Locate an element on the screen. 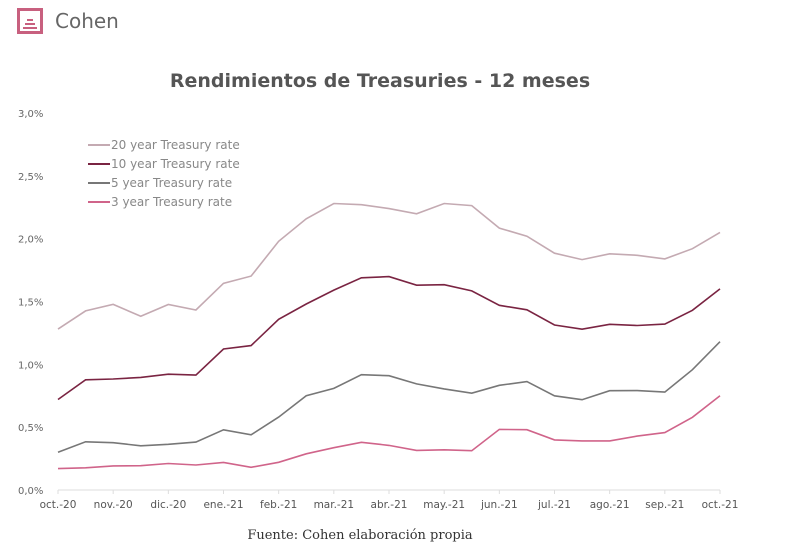 The height and width of the screenshot is (545, 800). x-tick-label: feb.-21 is located at coordinates (278, 505).